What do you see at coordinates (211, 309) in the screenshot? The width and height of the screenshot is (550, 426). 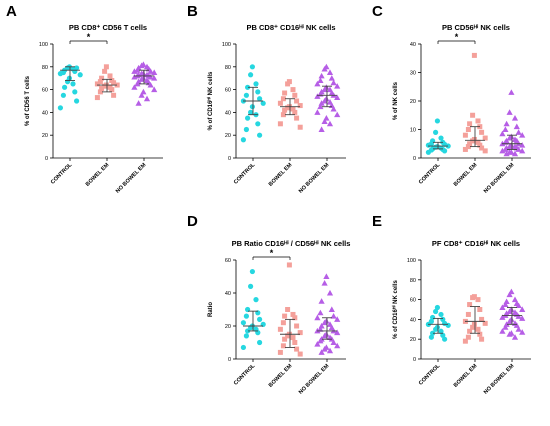 I see `y-axis-label: Ratio` at bounding box center [211, 309].